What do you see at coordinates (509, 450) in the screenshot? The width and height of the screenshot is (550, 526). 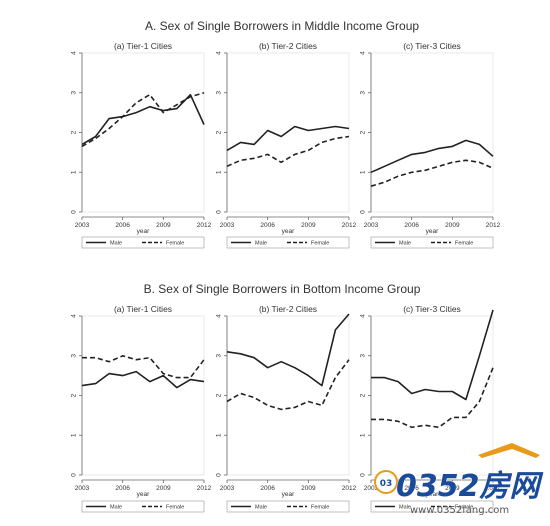 I see `watermark-roof-icon` at bounding box center [509, 450].